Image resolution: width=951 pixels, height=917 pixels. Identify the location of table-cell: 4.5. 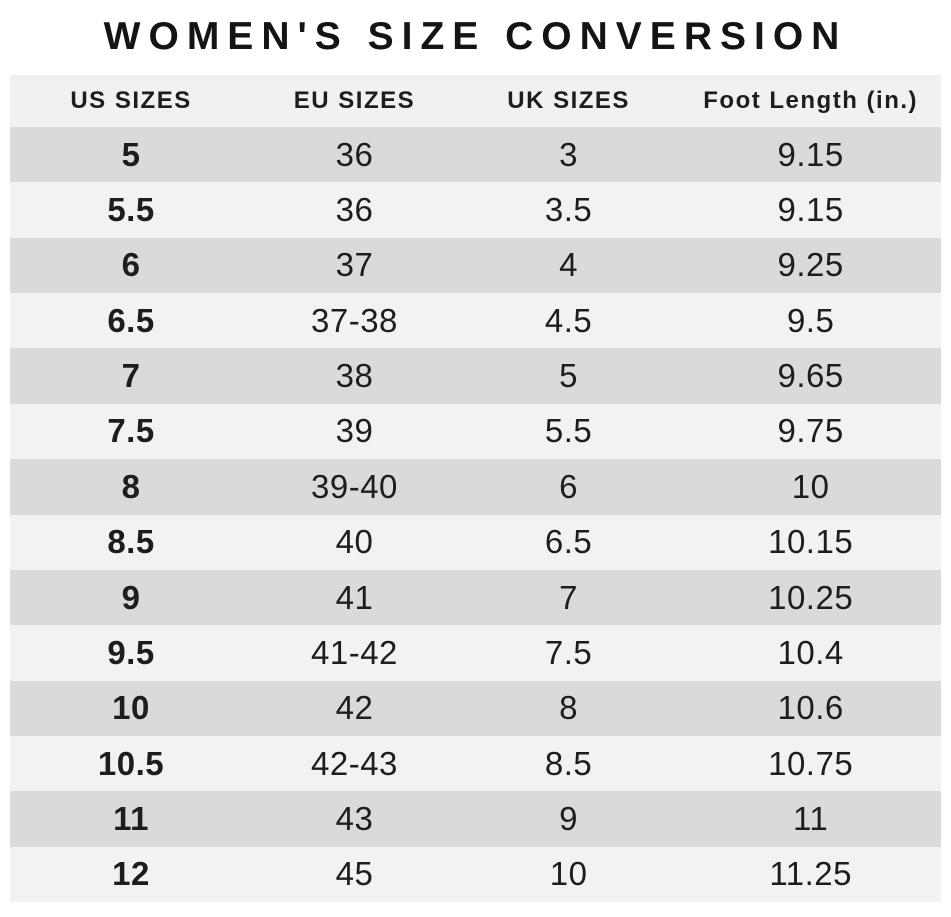
(568, 320).